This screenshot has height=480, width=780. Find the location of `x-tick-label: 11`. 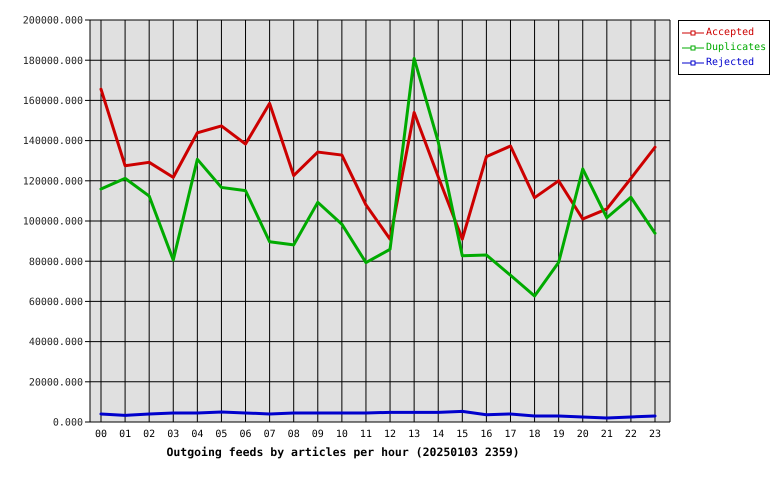

x-tick-label: 11 is located at coordinates (366, 434).